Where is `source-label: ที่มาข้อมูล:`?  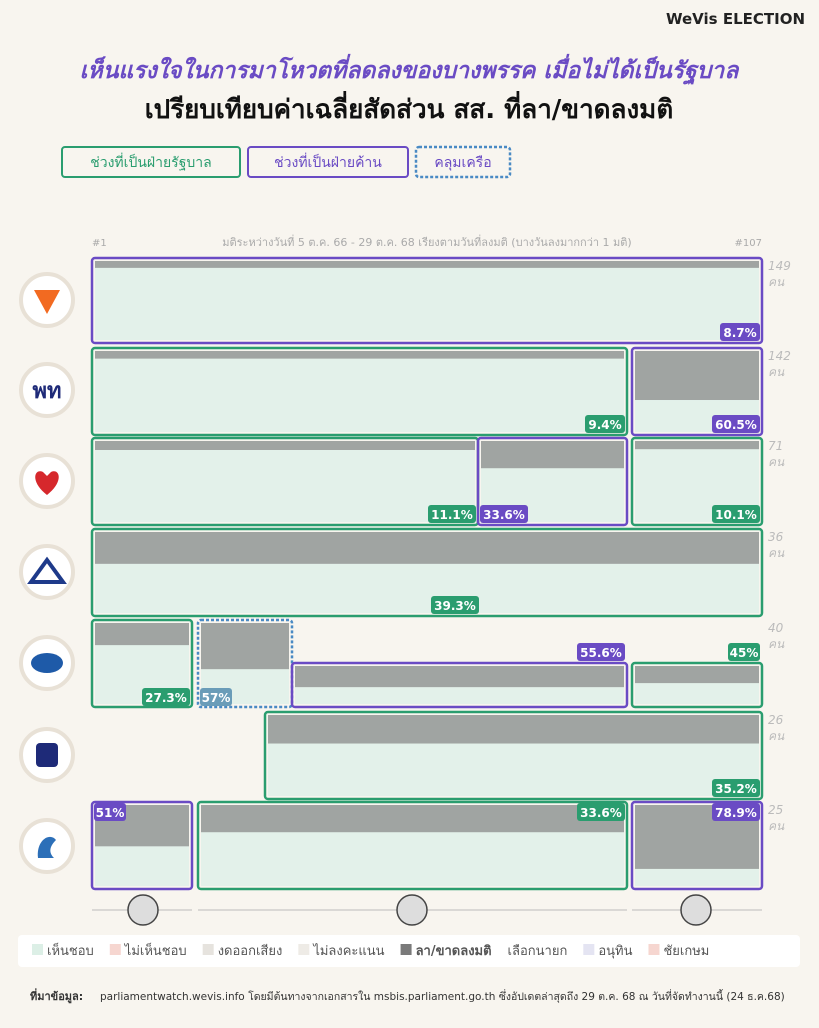 source-label: ที่มาข้อมูล: is located at coordinates (56, 996).